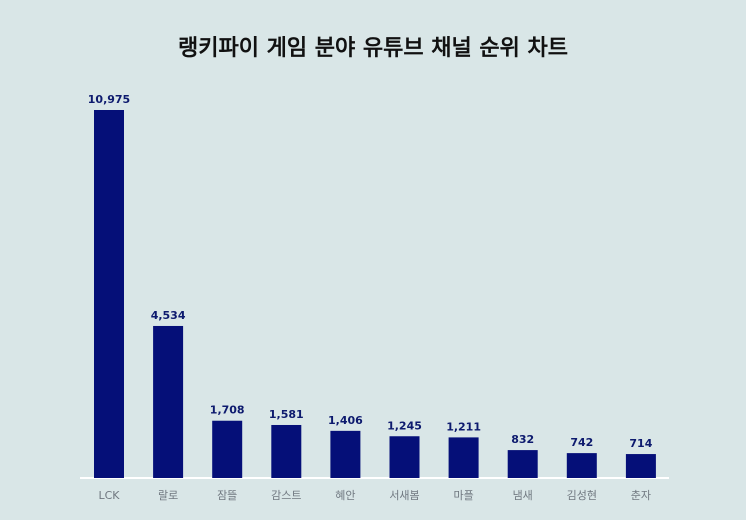  What do you see at coordinates (373, 48) in the screenshot?
I see `chart-title: 랭키파이 게임 분야 유튜브 채널 순위 차트` at bounding box center [373, 48].